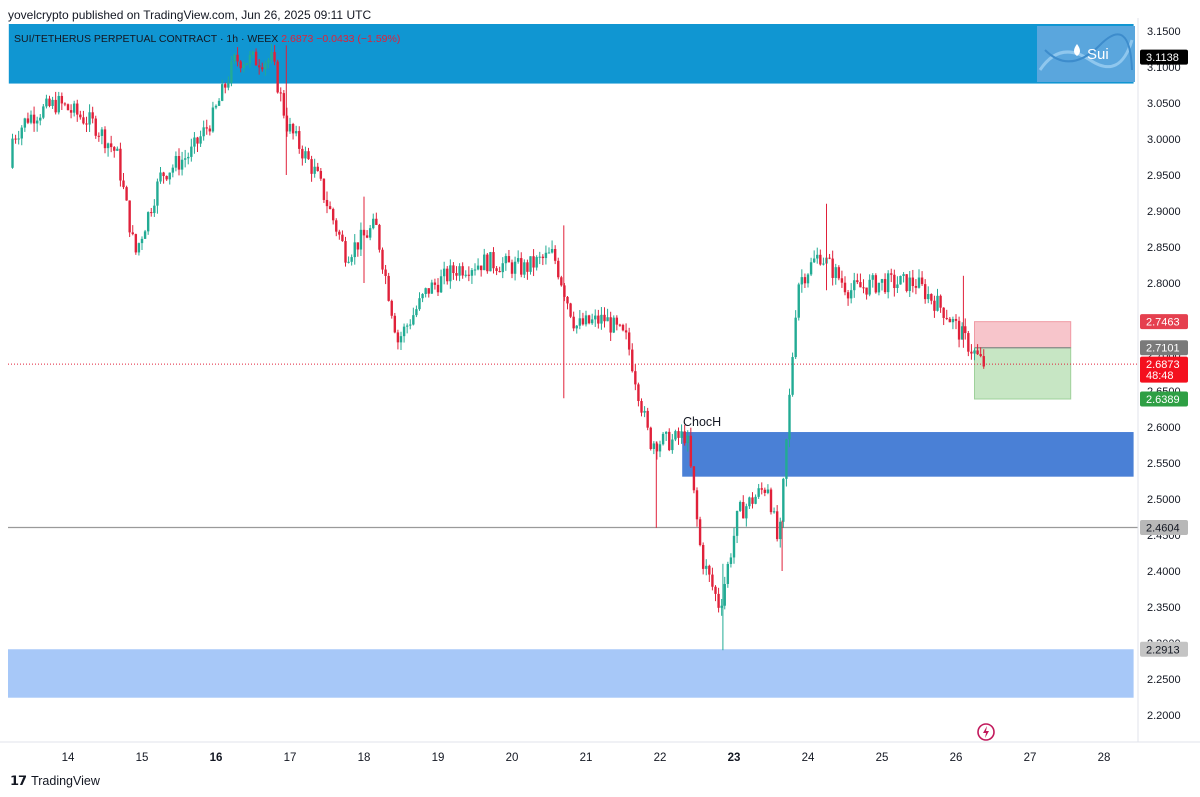 The height and width of the screenshot is (797, 1200). I want to click on sui-badge-swirl, so click(1088, 52).